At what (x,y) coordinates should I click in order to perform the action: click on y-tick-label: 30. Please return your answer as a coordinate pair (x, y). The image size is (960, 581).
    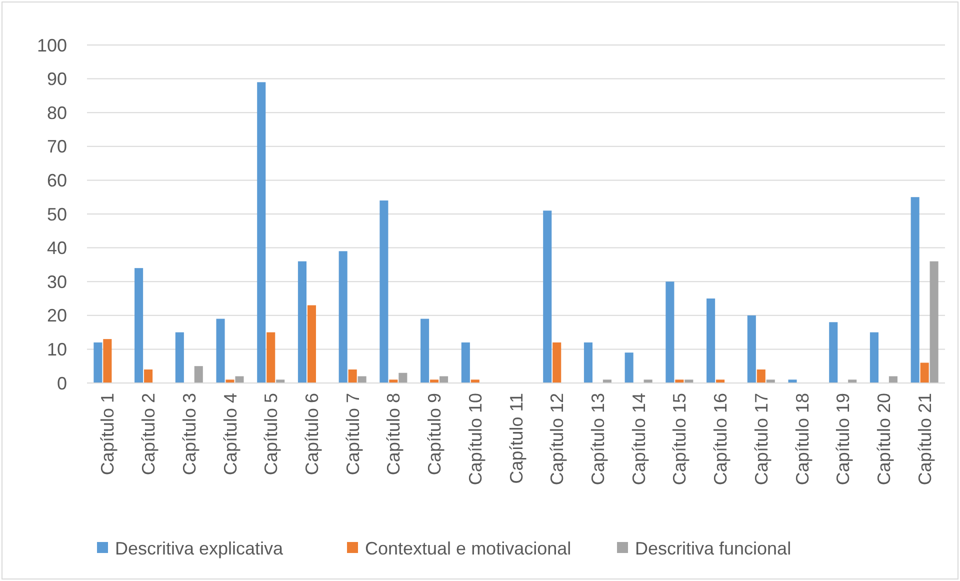
    Looking at the image, I should click on (56, 282).